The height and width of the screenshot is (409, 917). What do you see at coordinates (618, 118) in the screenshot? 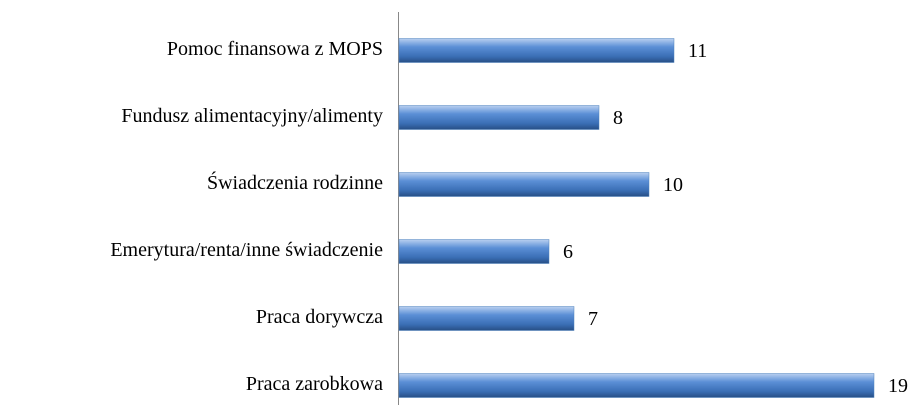
I see `value-label: 8` at bounding box center [618, 118].